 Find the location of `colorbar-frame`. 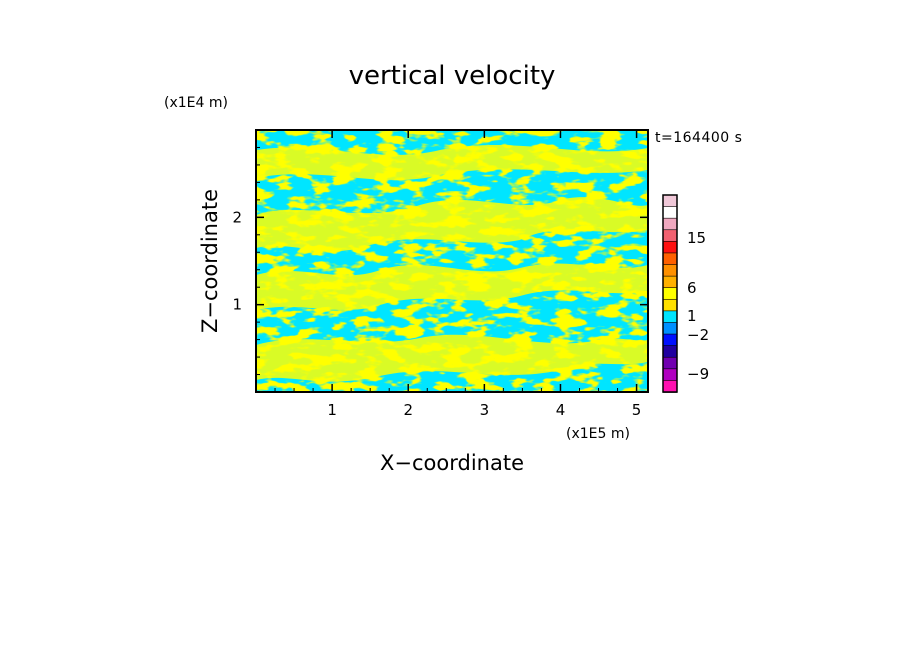

colorbar-frame is located at coordinates (670, 293).